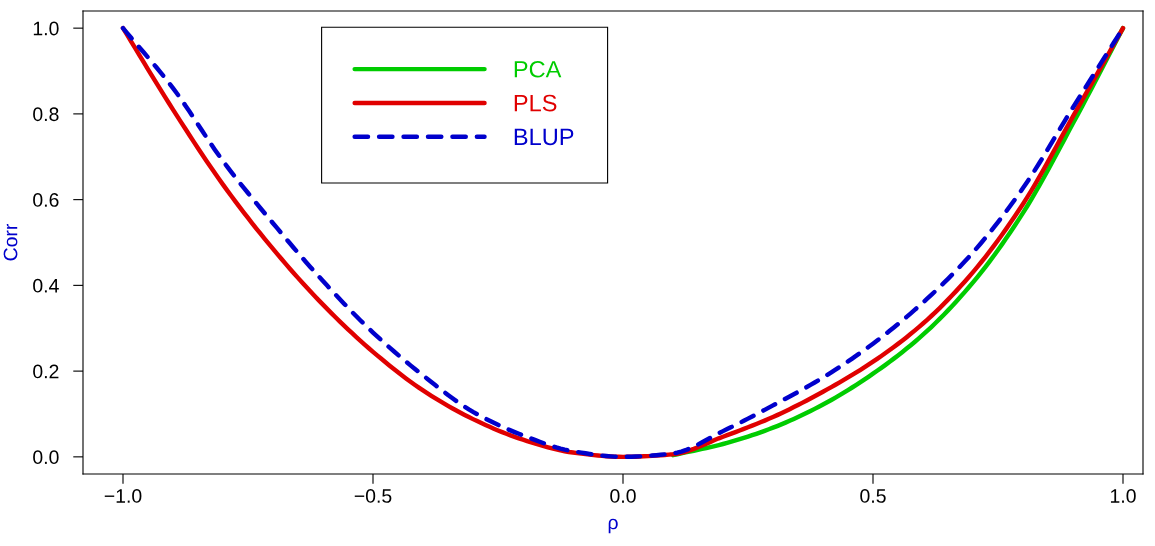 This screenshot has width=1155, height=546. Describe the element at coordinates (544, 137) in the screenshot. I see `text: BLUP` at that location.